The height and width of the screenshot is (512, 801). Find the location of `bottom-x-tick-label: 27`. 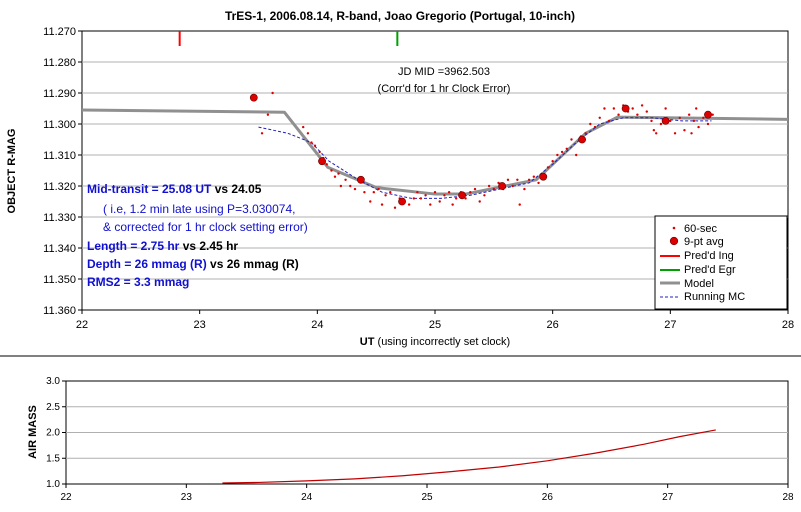

bottom-x-tick-label: 27 is located at coordinates (668, 497).